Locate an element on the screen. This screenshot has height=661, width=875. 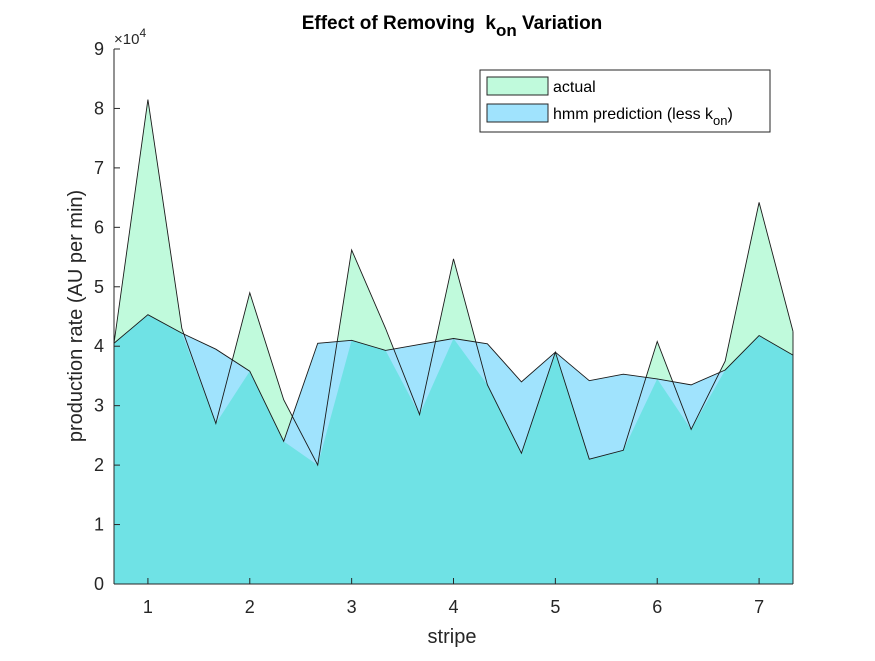
legend-swatch-actual is located at coordinates (517, 86).